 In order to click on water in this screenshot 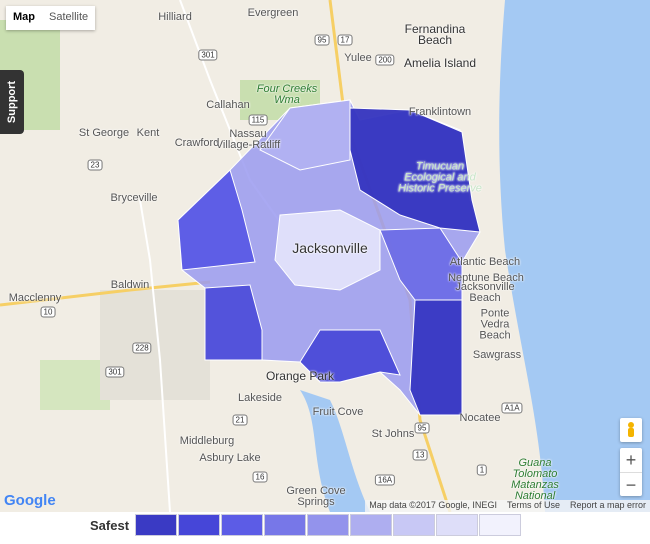, I will do `click(335, 451)`.